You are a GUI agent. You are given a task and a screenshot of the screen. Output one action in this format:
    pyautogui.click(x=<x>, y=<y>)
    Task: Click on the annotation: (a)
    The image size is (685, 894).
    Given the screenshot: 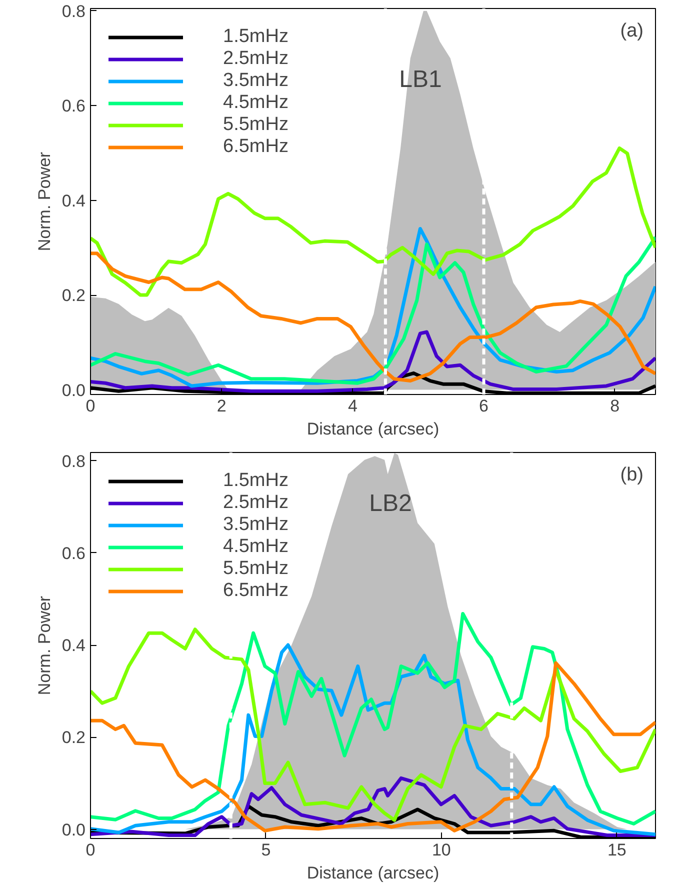 What is the action you would take?
    pyautogui.click(x=632, y=31)
    